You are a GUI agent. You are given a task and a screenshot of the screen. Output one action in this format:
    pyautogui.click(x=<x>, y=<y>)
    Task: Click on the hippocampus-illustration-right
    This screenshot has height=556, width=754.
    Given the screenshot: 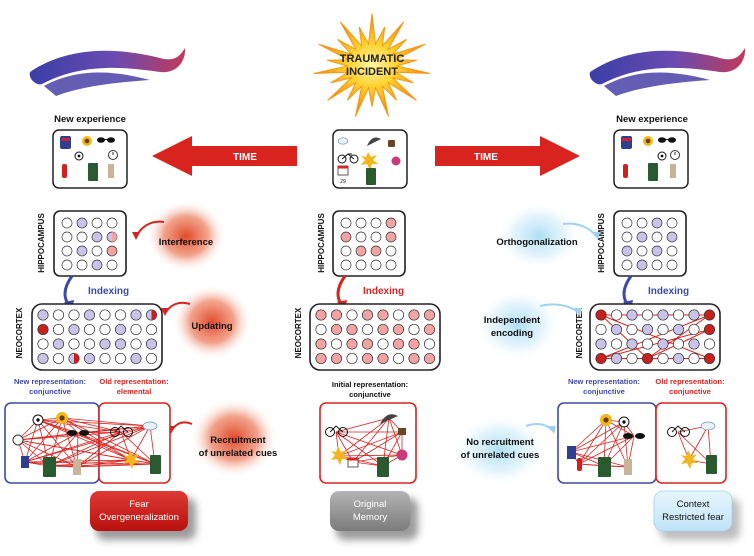 What is the action you would take?
    pyautogui.click(x=667, y=72)
    